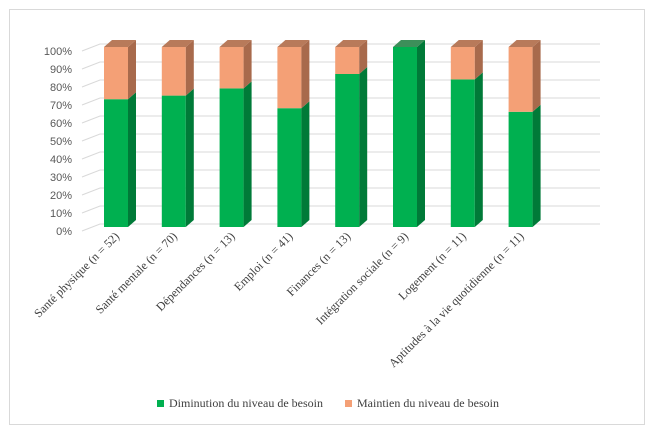 This screenshot has height=436, width=656. Describe the element at coordinates (61, 88) in the screenshot. I see `y-tick-label: 80%` at that location.